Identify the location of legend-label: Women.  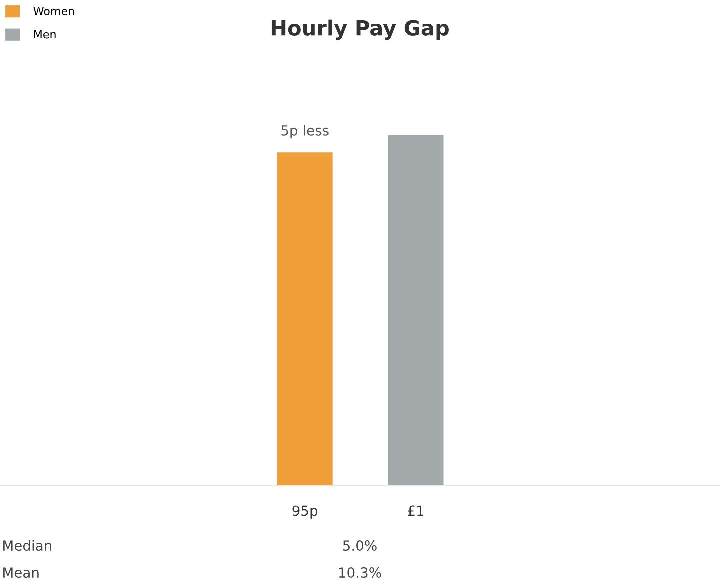
(54, 11).